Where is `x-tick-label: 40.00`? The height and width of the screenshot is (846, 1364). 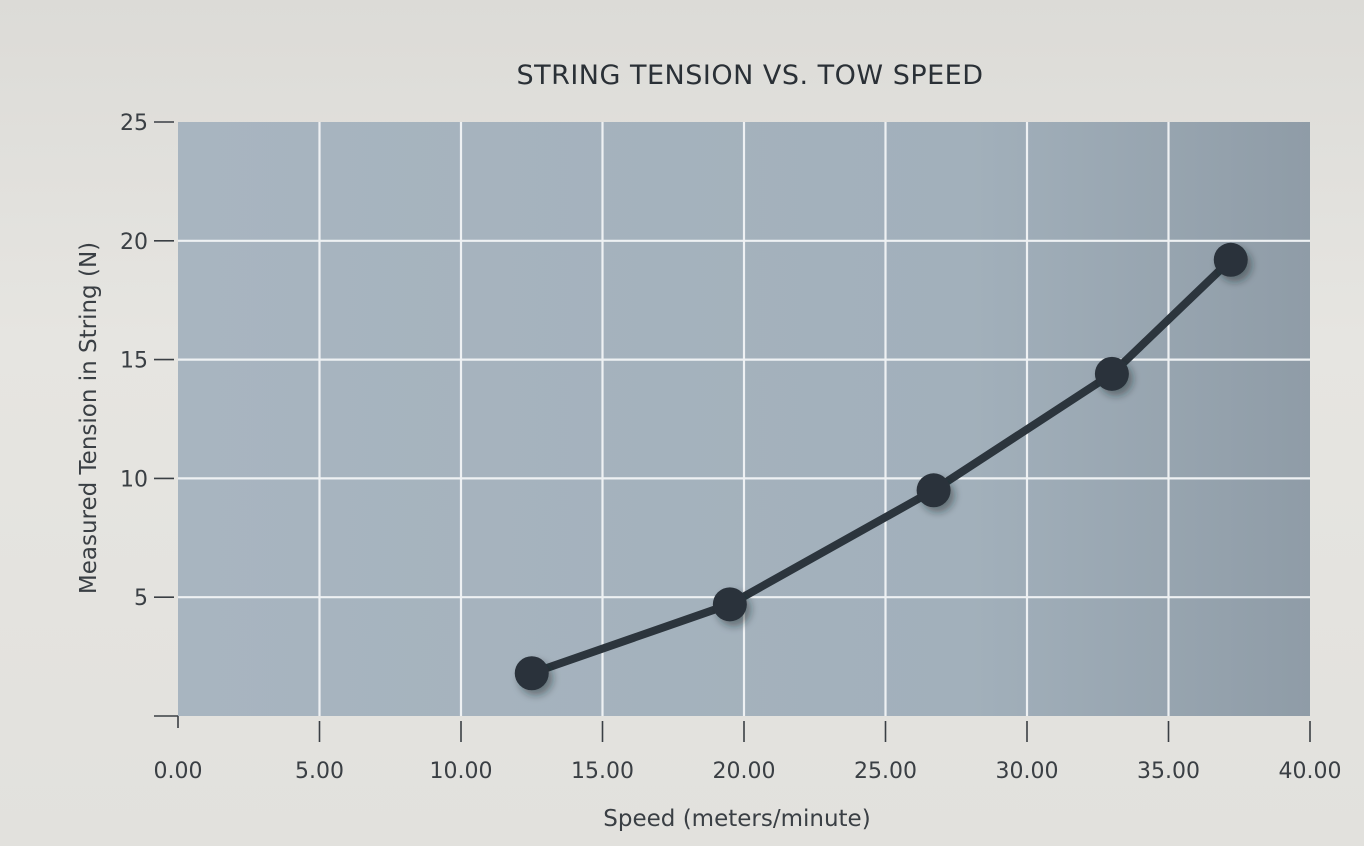 x-tick-label: 40.00 is located at coordinates (1310, 771).